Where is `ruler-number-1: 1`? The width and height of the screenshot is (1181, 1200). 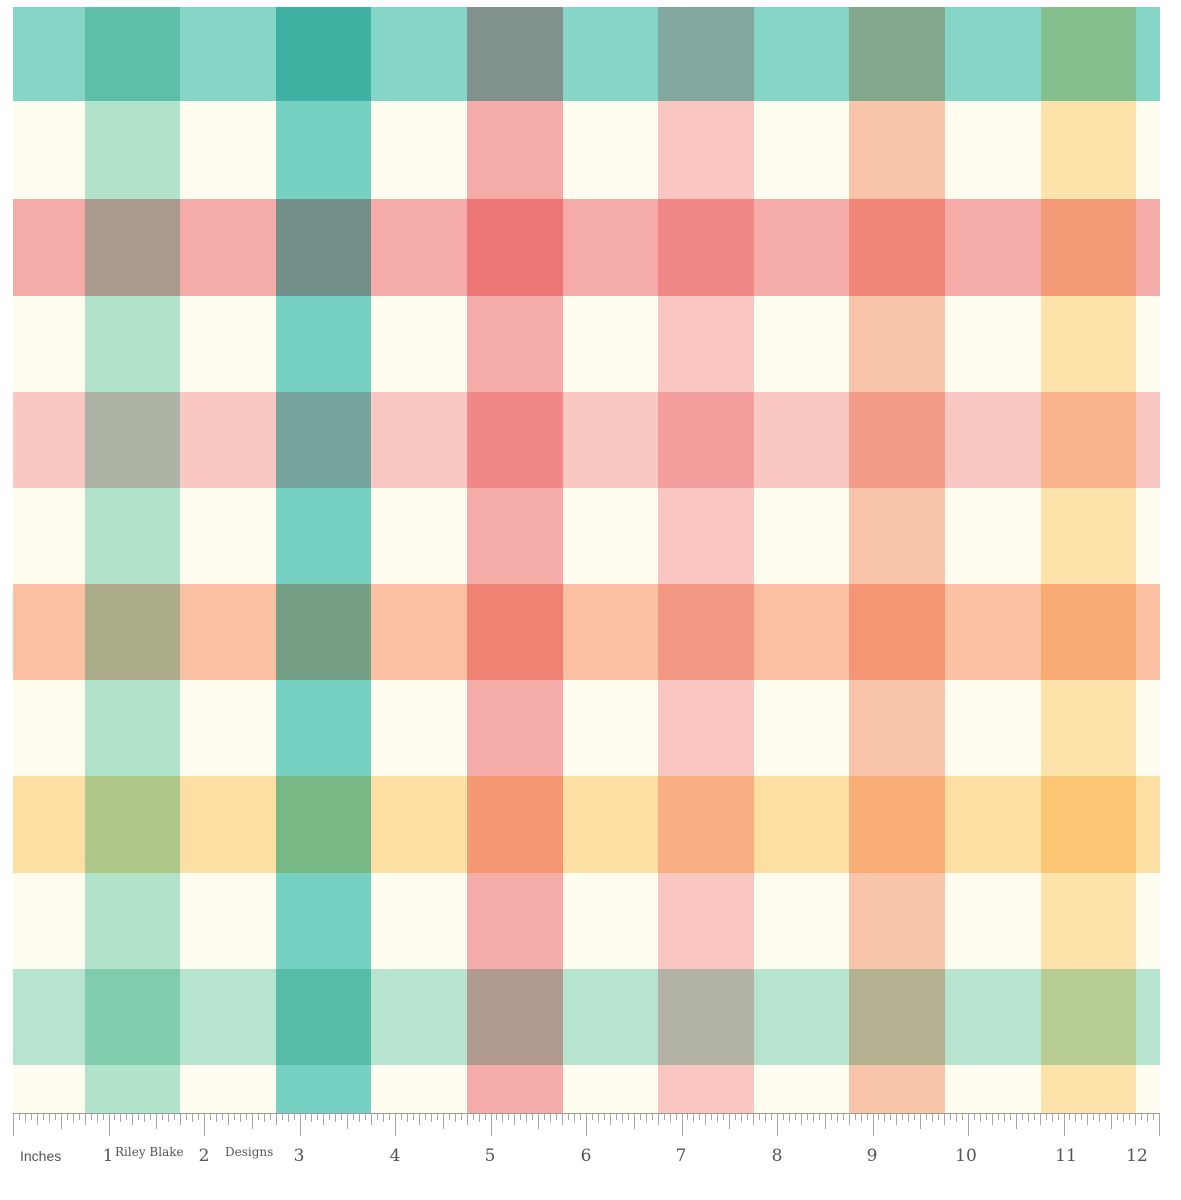
ruler-number-1: 1 is located at coordinates (108, 1156).